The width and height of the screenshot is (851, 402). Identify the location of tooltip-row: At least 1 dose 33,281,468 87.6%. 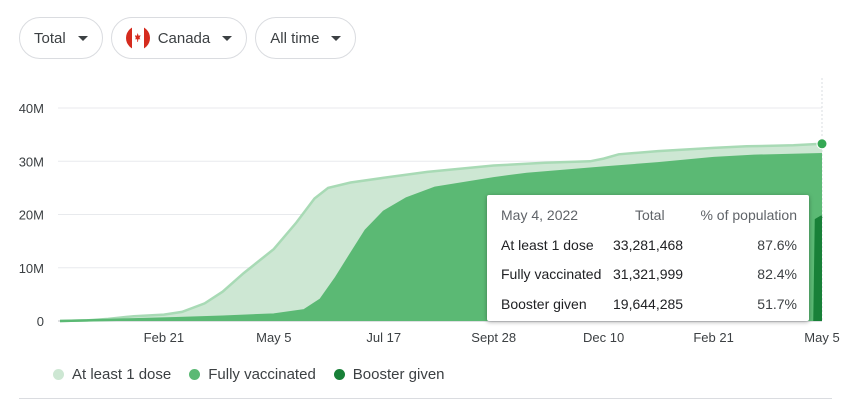
(649, 246).